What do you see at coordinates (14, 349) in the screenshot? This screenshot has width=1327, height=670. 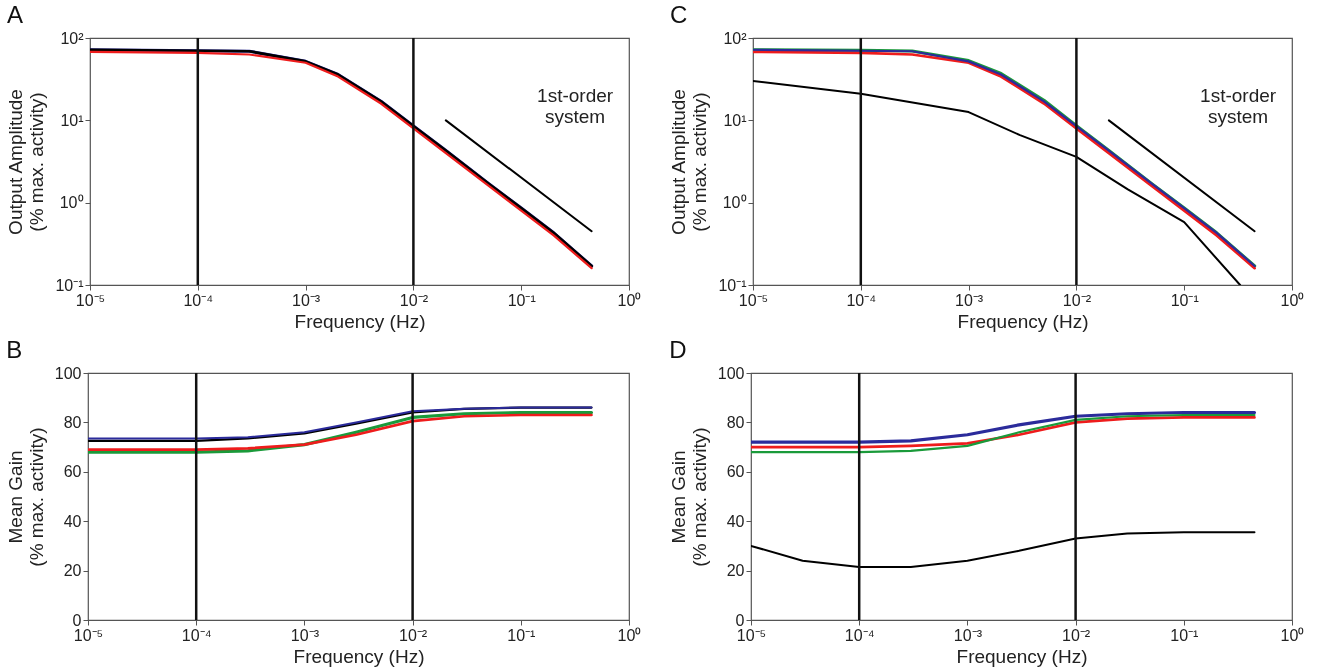 I see `chart-title: B` at bounding box center [14, 349].